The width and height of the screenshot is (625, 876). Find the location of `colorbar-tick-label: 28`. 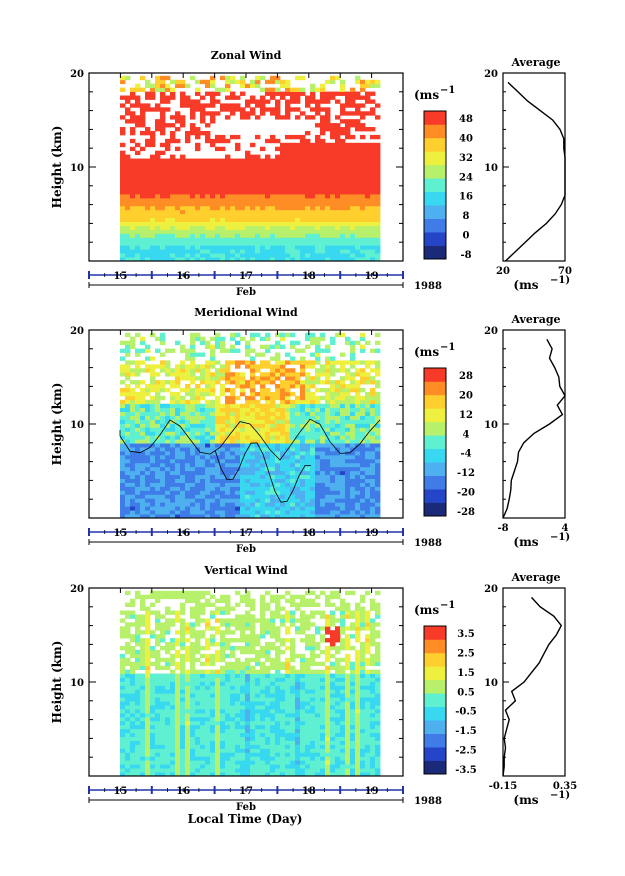

colorbar-tick-label: 28 is located at coordinates (466, 376).